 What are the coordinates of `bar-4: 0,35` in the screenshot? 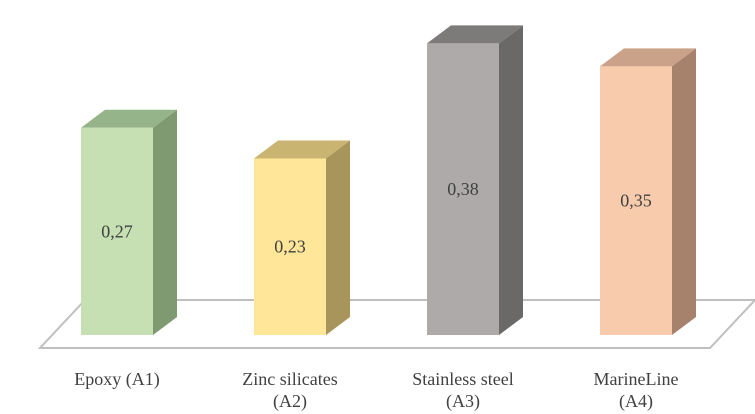 It's located at (648, 191).